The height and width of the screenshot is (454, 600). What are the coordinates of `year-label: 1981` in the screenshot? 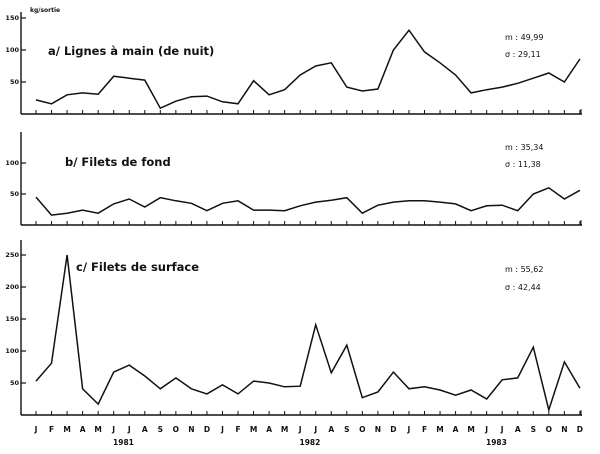 It's located at (123, 442).